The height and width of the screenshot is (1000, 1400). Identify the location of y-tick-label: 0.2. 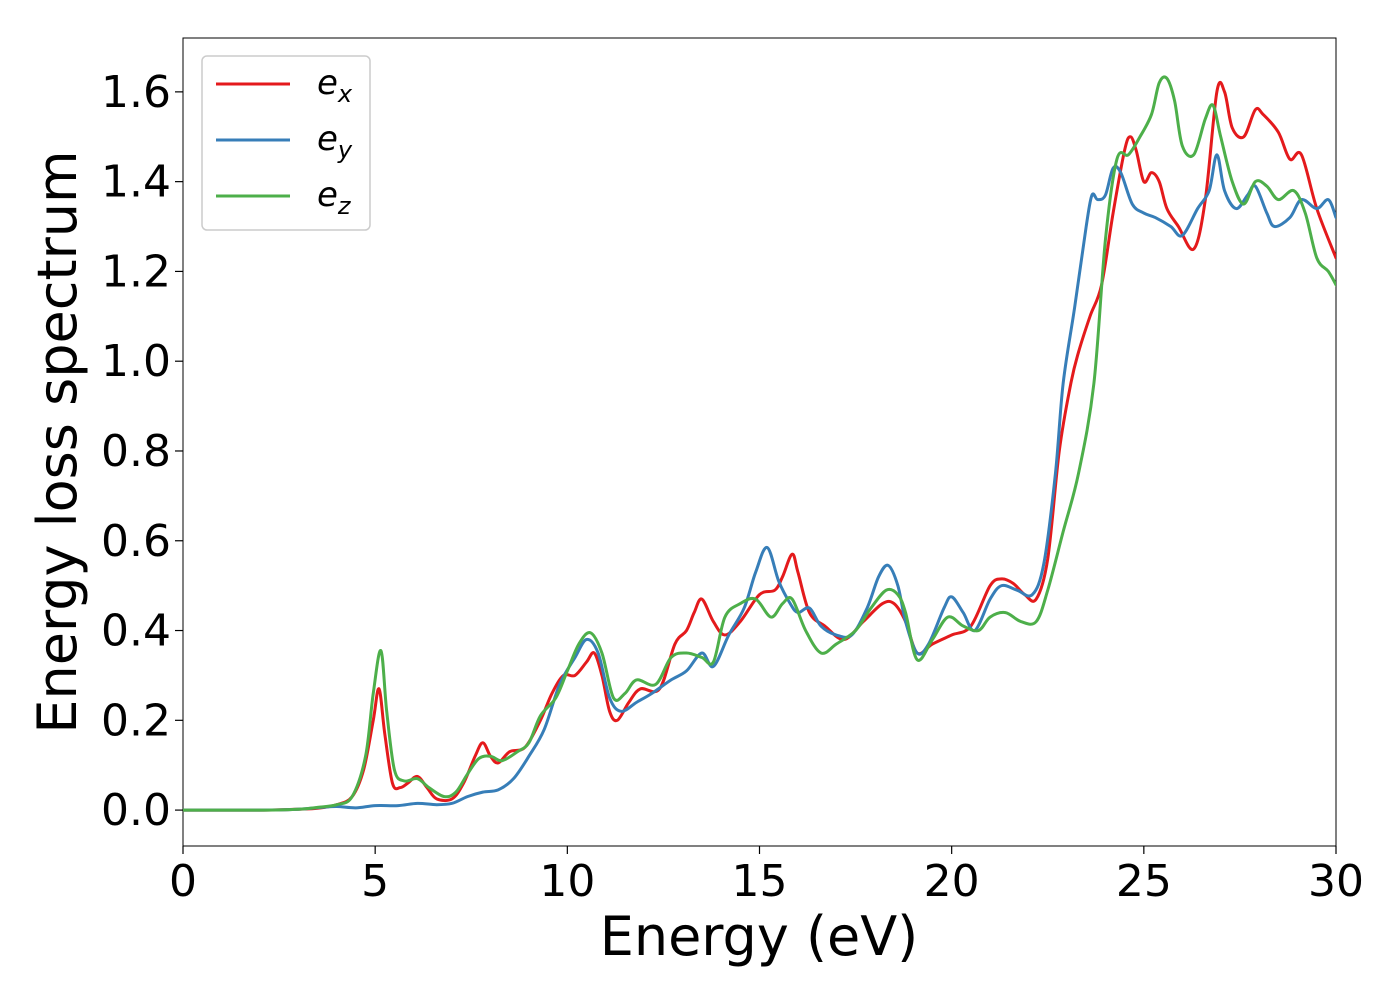
(136, 720).